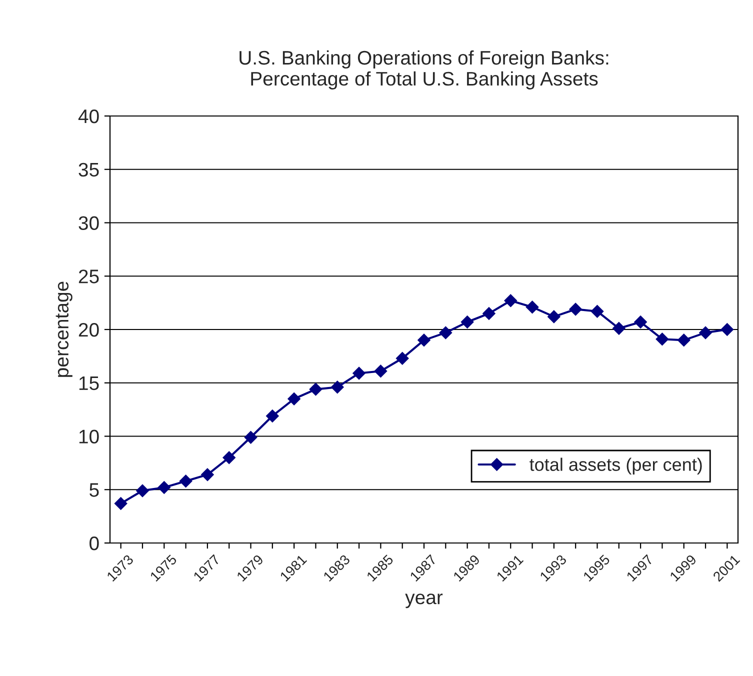  I want to click on y-tick-label: 25, so click(88, 277).